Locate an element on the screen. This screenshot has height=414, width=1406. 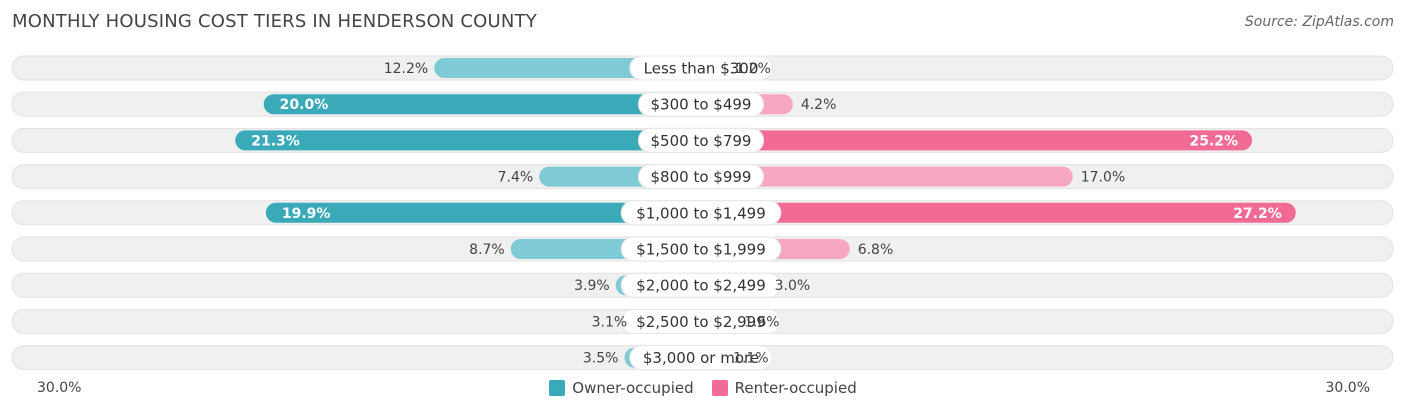
legend-swatch-renter is located at coordinates (719, 388).